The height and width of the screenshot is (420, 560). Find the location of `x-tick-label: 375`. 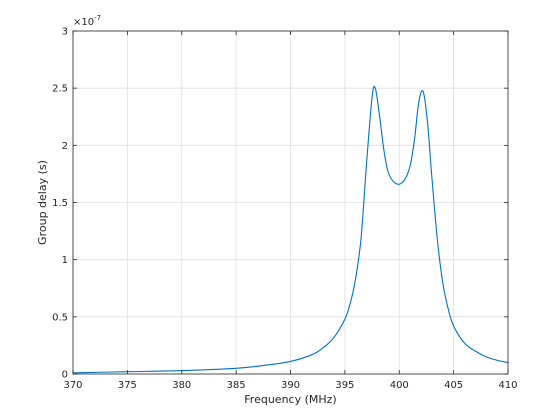

x-tick-label: 375 is located at coordinates (127, 385).